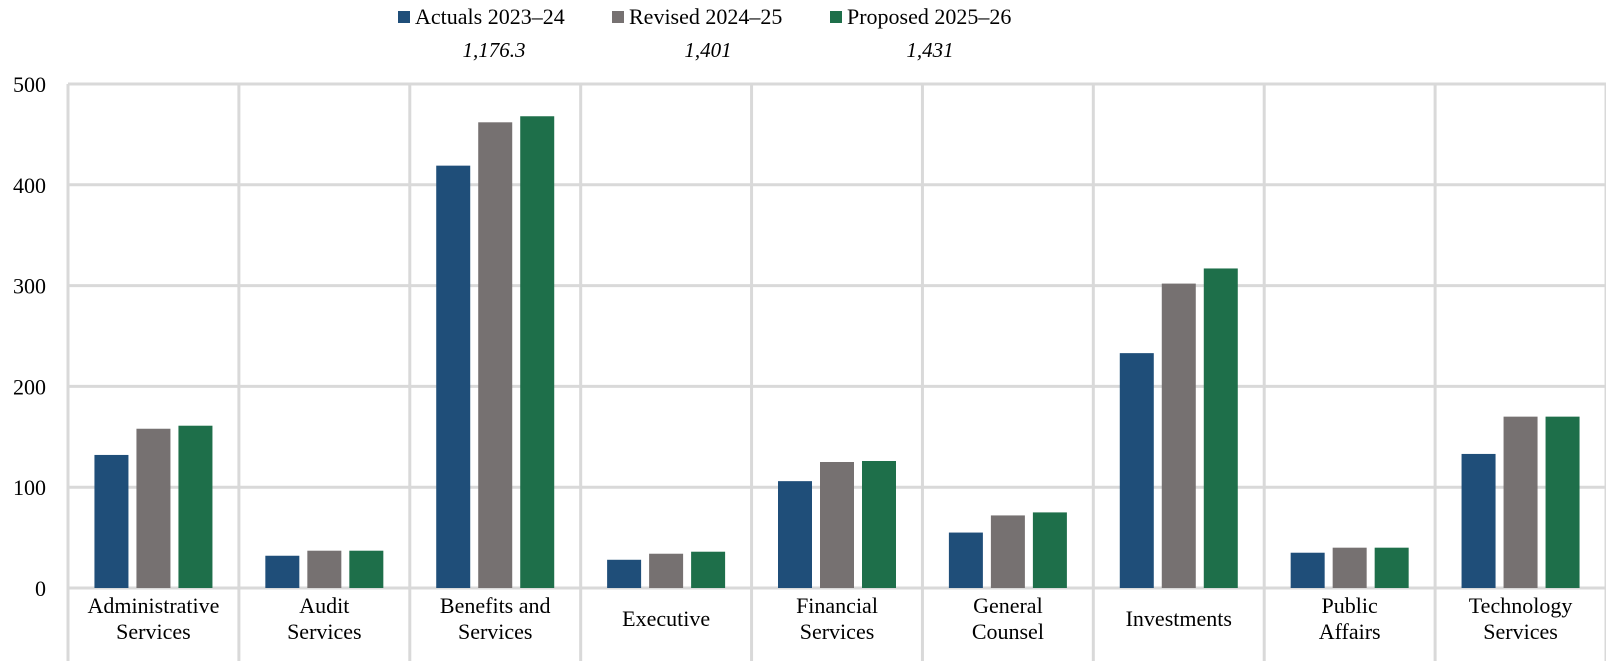 The height and width of the screenshot is (661, 1606). I want to click on series-total-revised: 1,401, so click(708, 50).